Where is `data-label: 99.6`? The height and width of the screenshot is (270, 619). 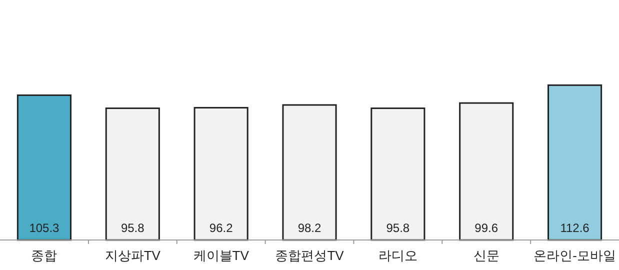
data-label: 99.6 is located at coordinates (486, 228).